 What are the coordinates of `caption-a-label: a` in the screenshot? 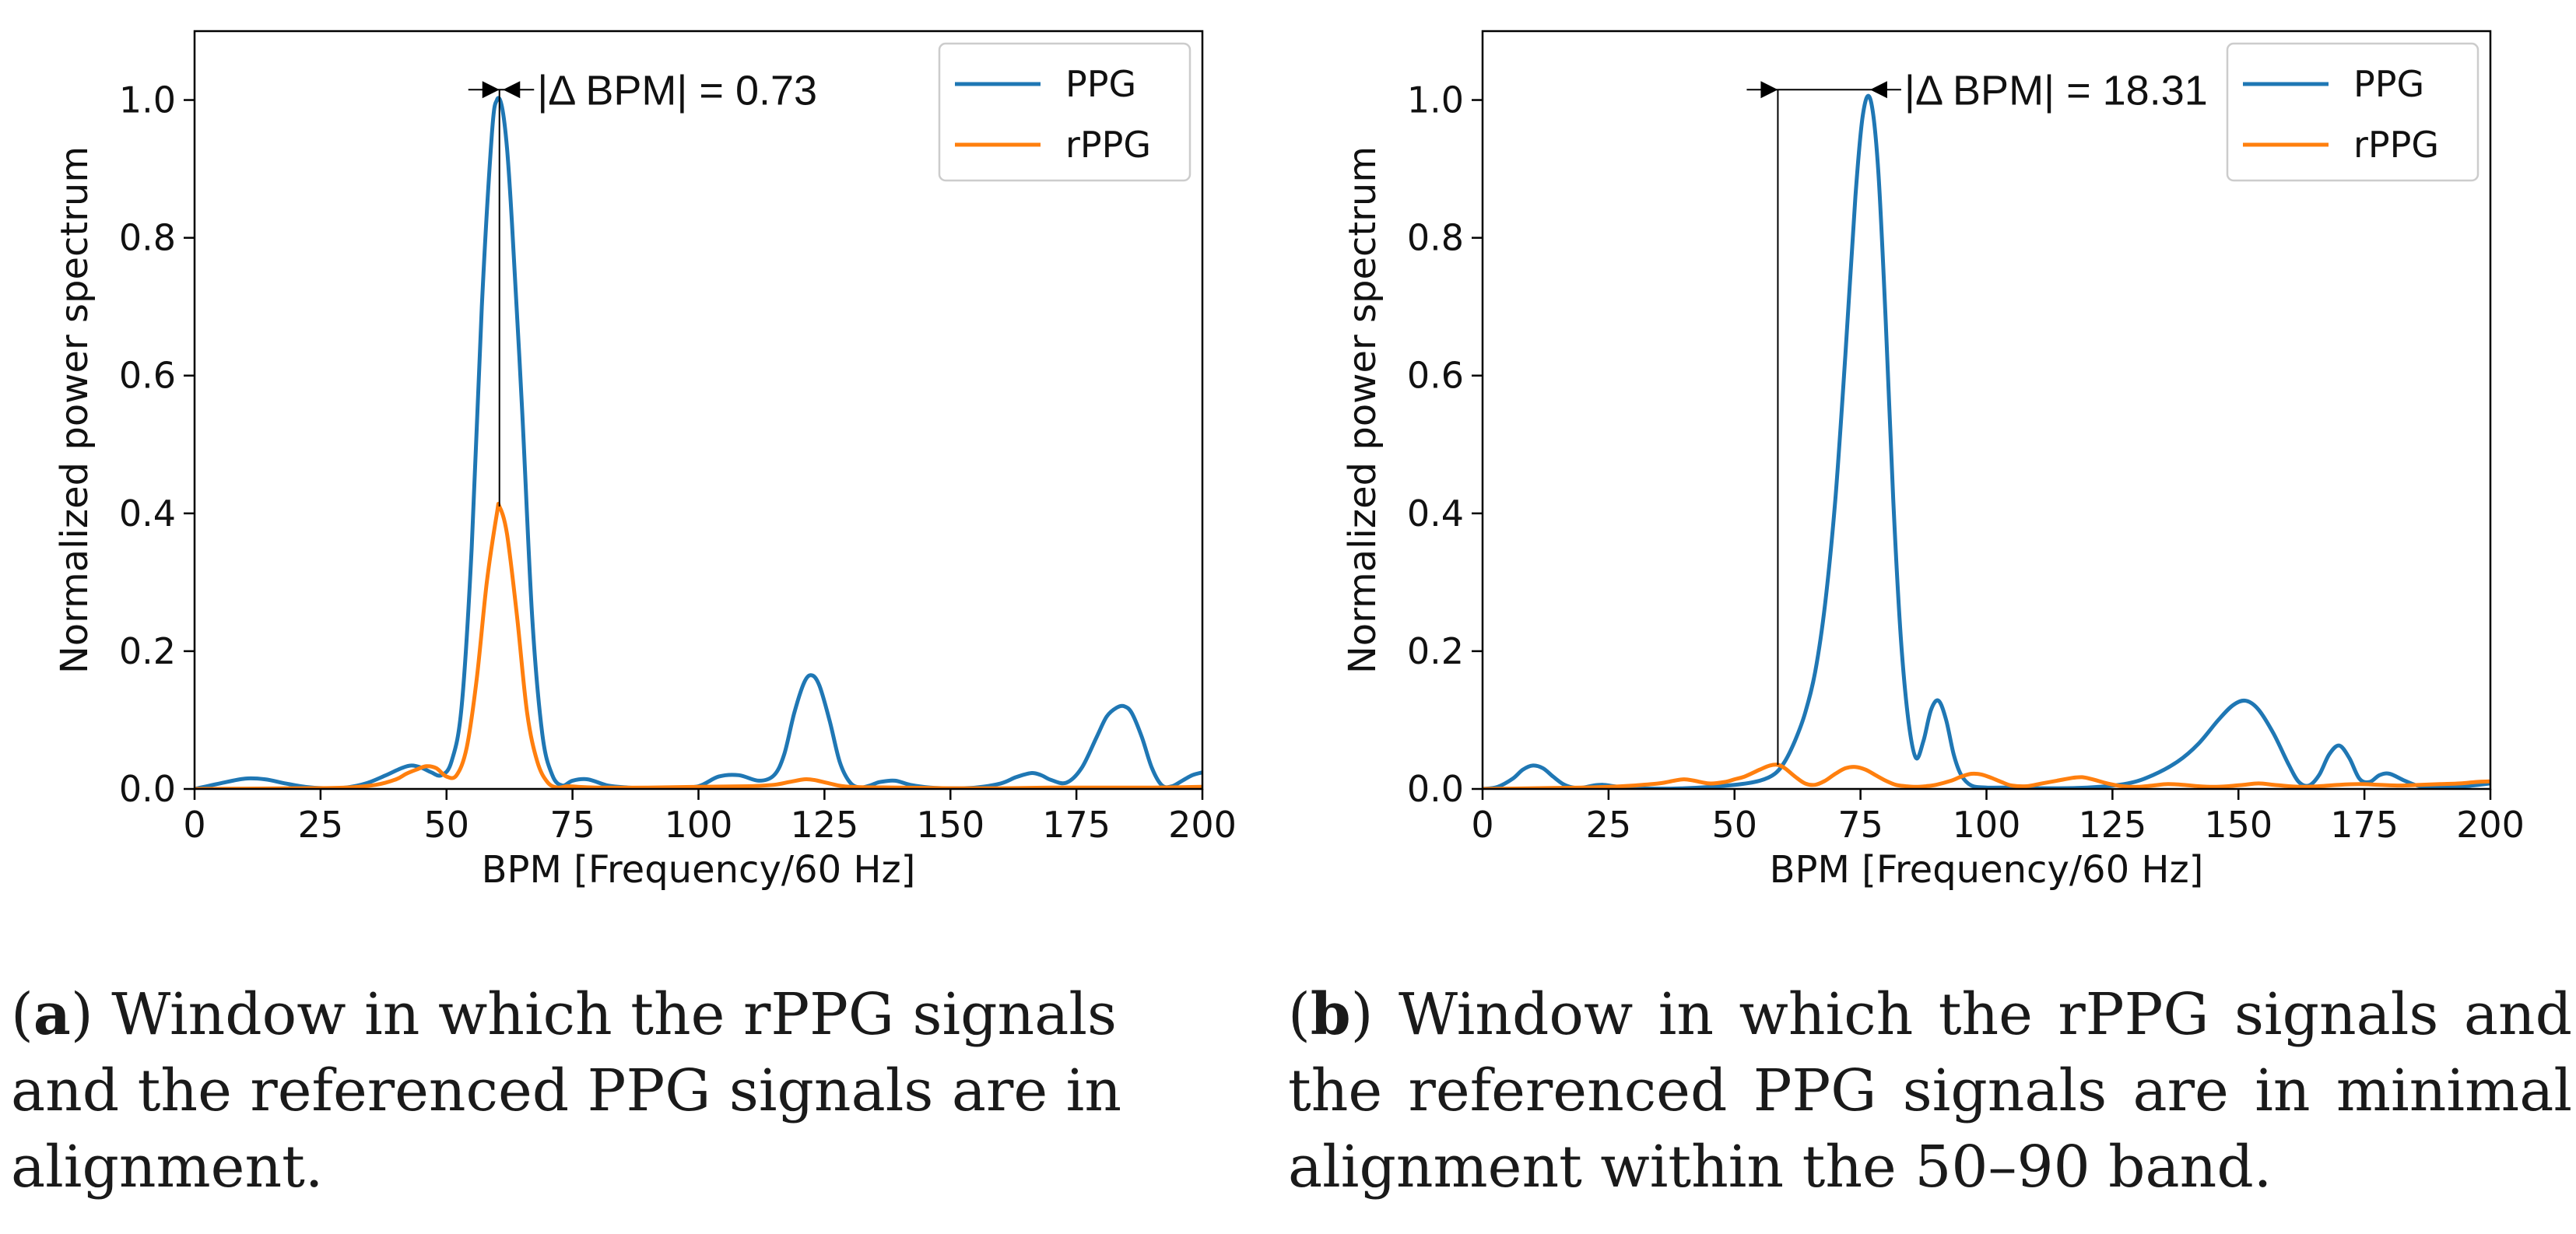 It's located at (52, 1014).